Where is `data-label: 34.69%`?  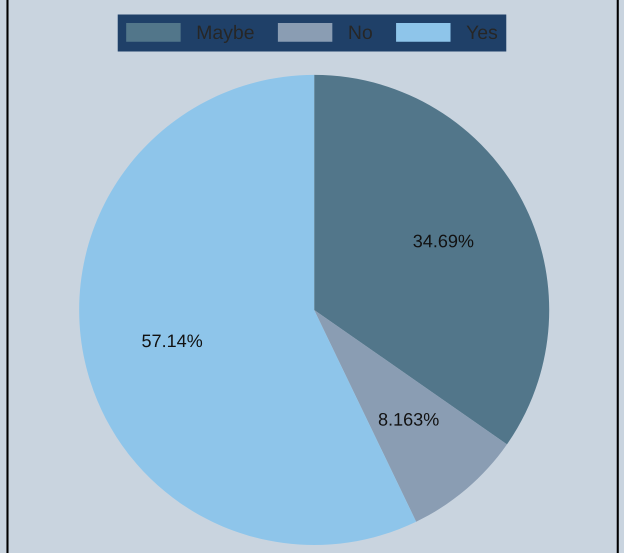 data-label: 34.69% is located at coordinates (443, 241).